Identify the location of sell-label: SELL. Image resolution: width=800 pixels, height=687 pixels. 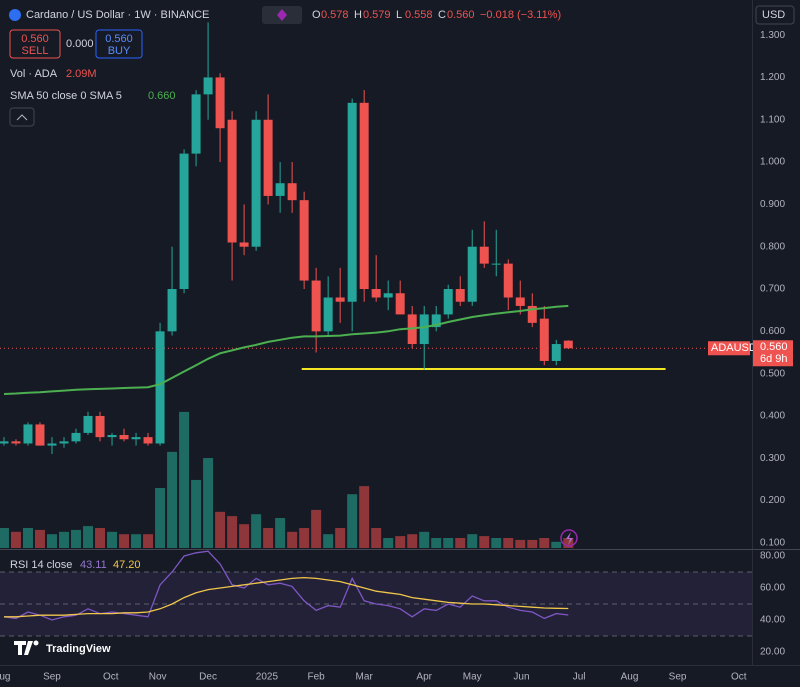
(35, 51).